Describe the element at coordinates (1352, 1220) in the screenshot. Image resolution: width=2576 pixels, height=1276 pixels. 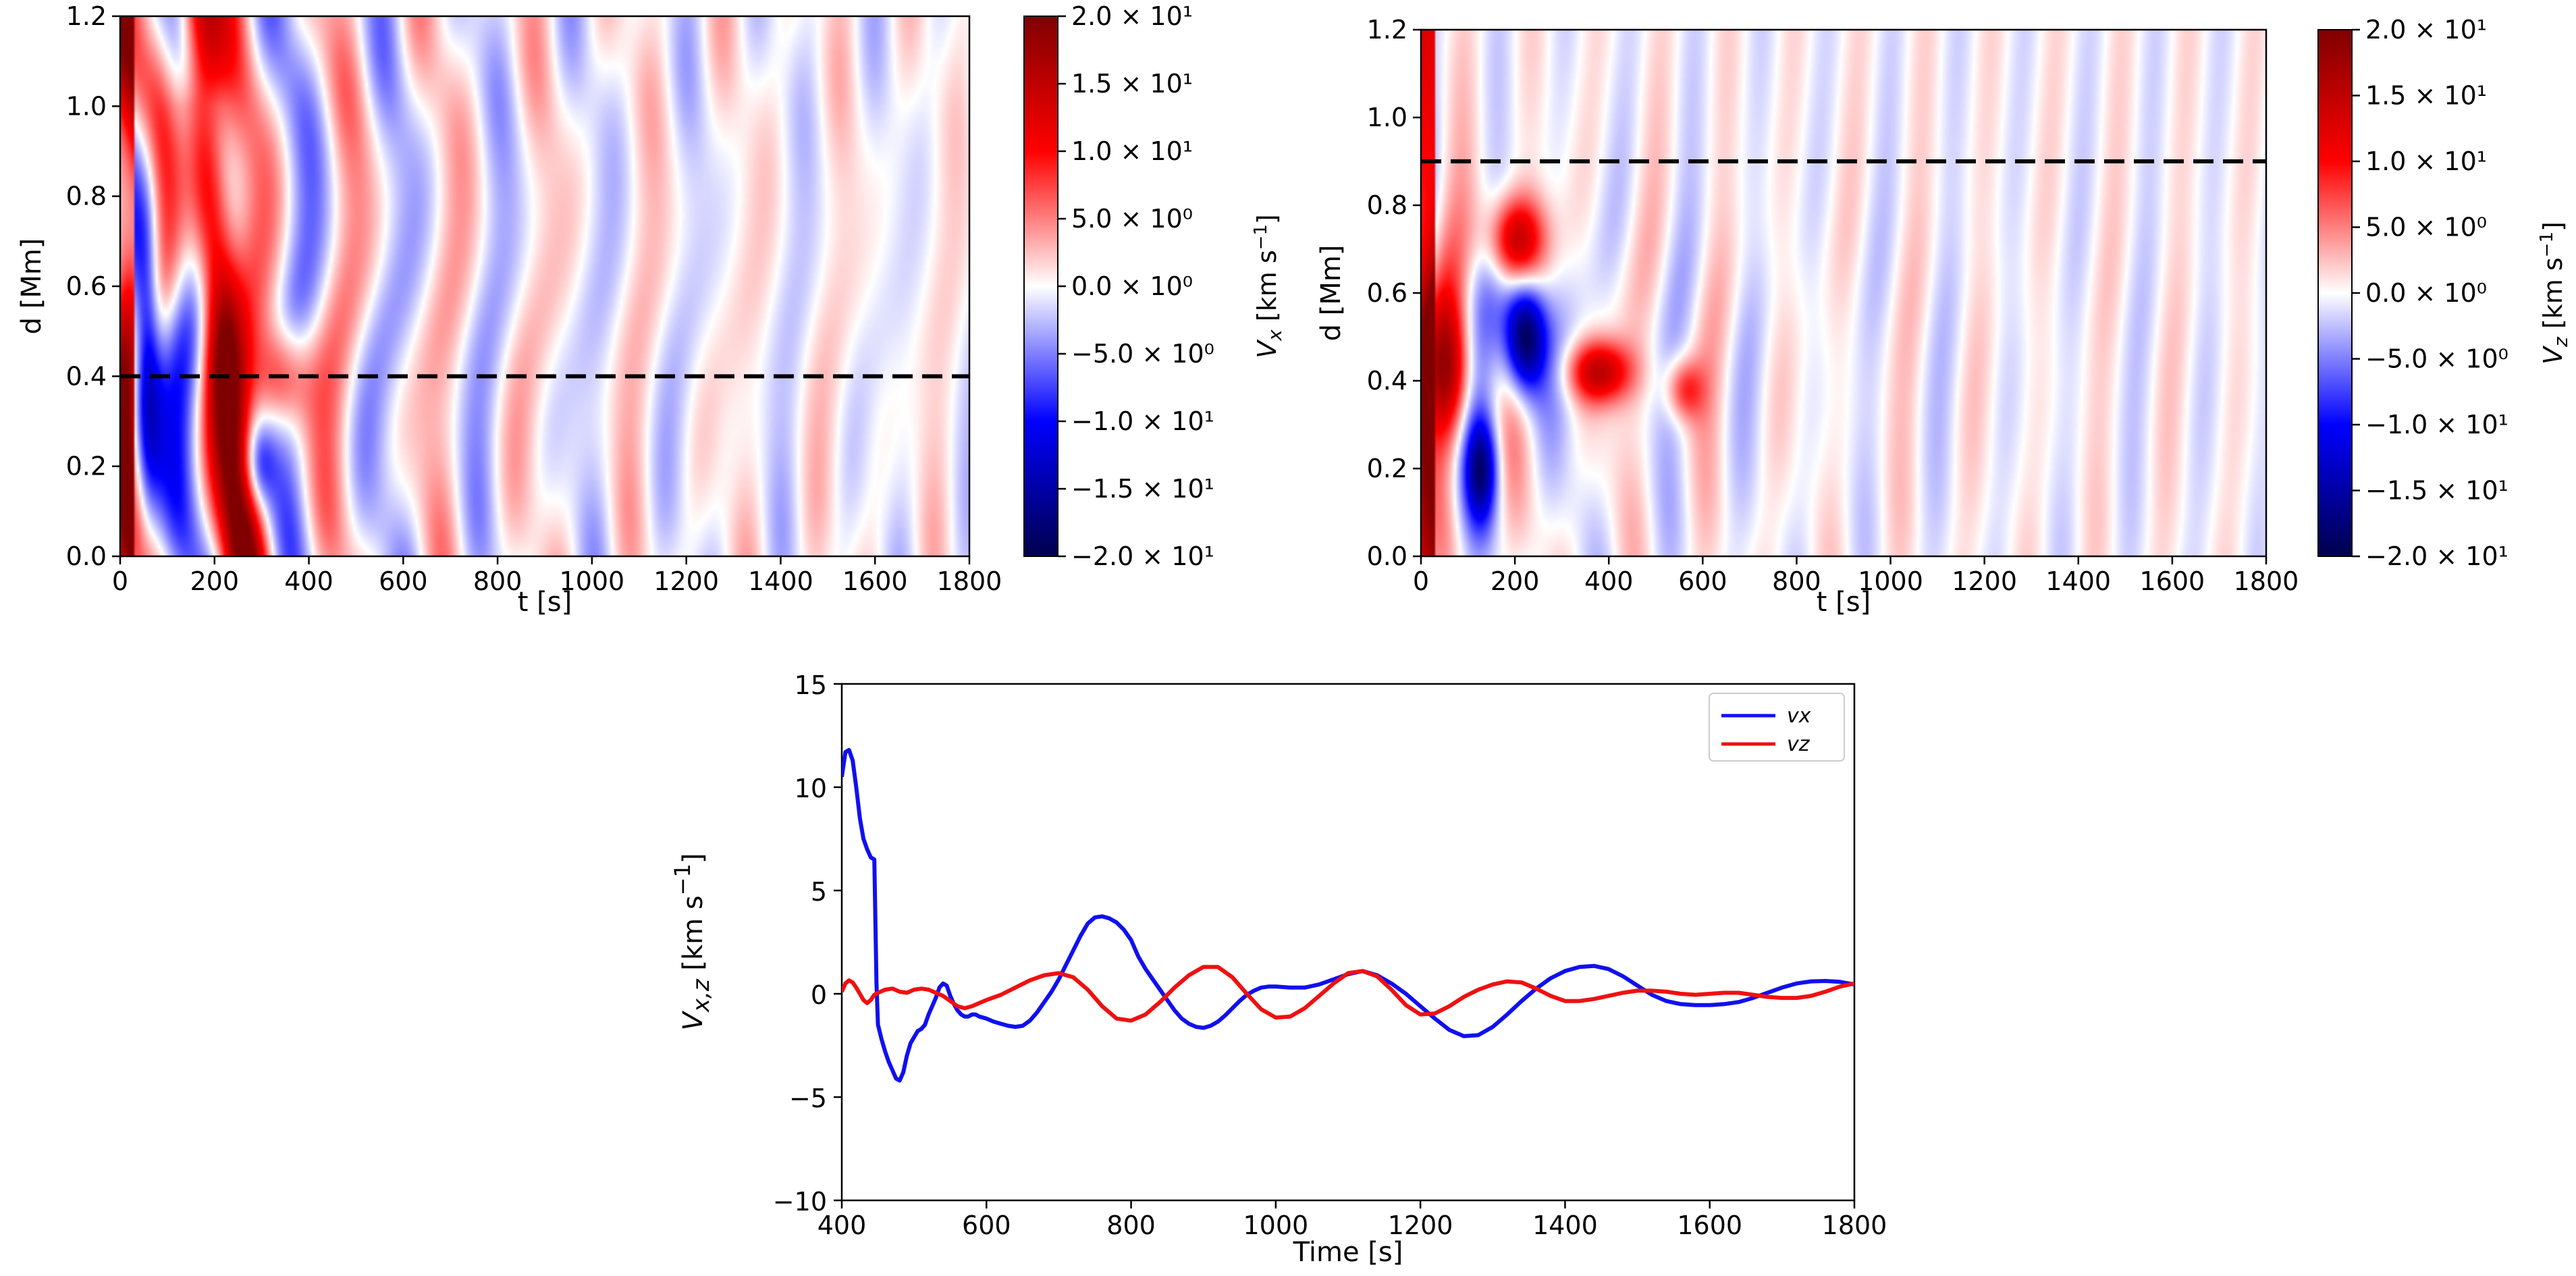
I see `timeseries-x-ticks: 400 600 800 1000 1200 1400 1600 1800` at that location.